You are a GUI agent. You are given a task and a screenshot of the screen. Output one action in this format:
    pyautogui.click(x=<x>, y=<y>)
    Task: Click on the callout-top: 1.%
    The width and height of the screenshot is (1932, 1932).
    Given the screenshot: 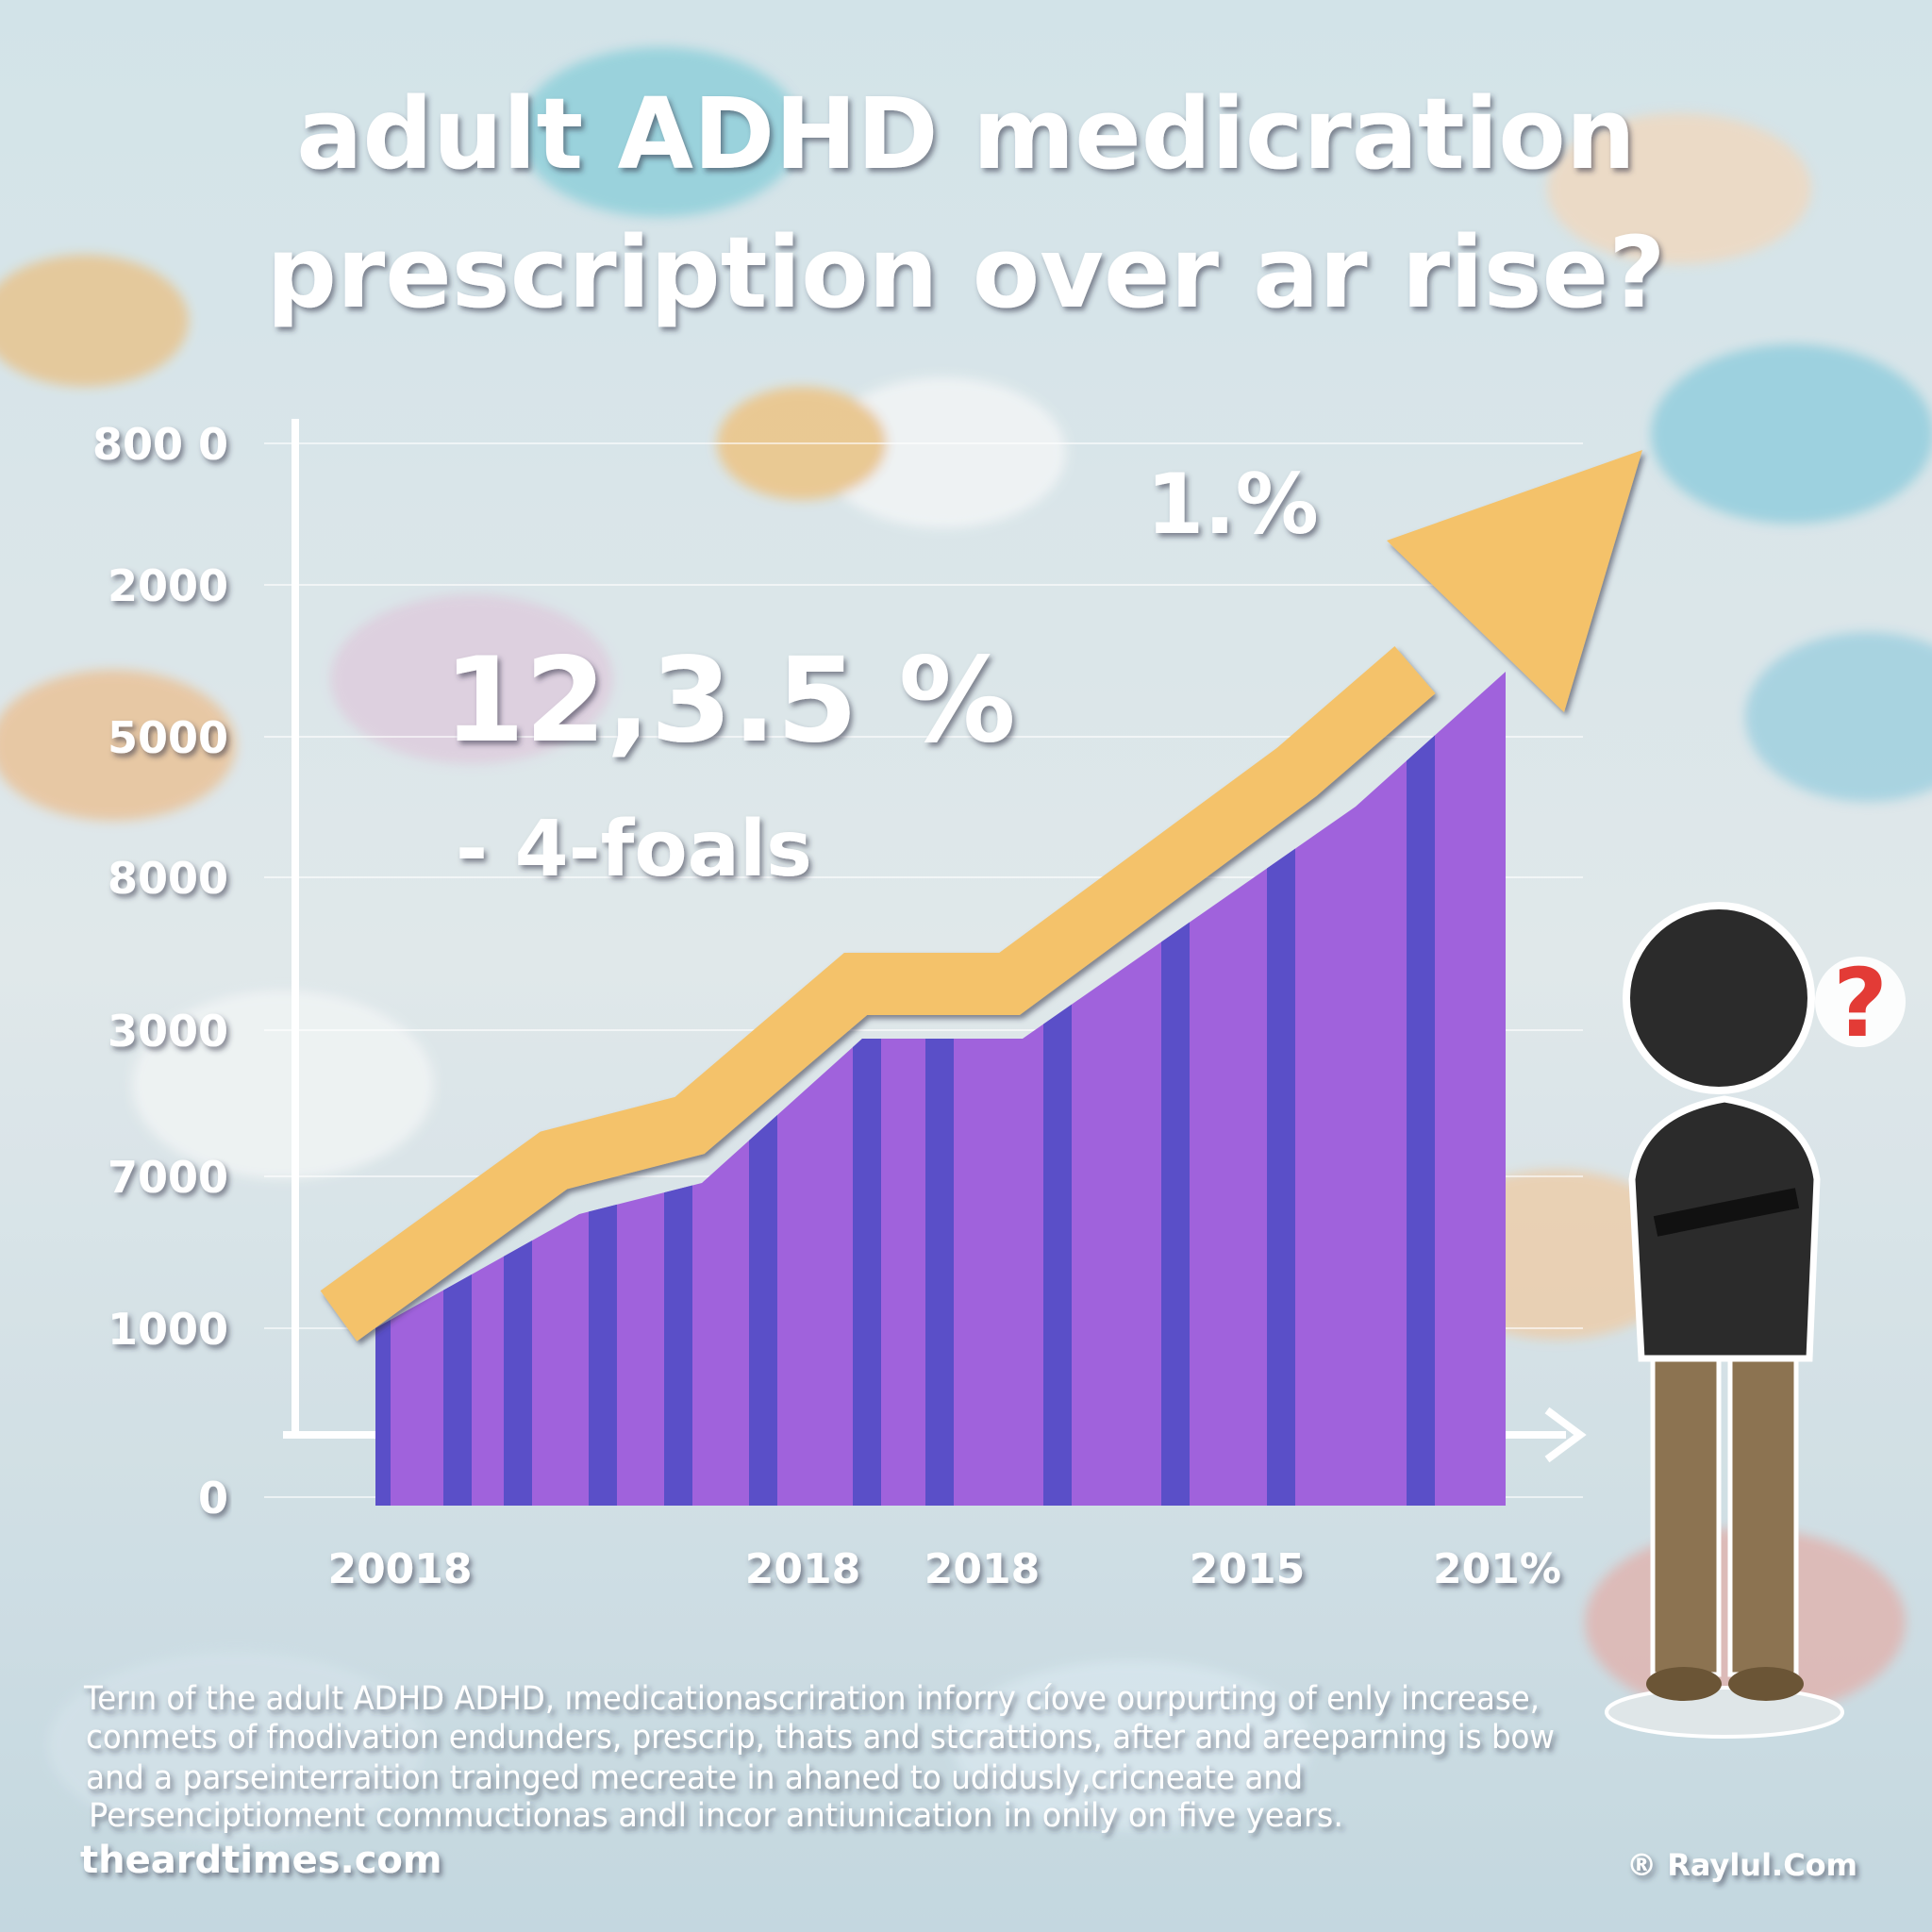 What is the action you would take?
    pyautogui.click(x=1233, y=505)
    